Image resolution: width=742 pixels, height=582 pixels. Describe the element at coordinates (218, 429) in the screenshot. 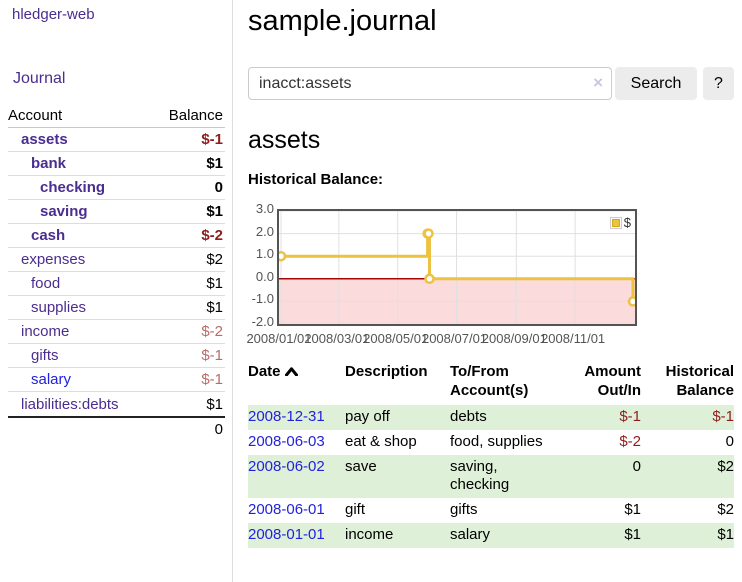

I see `accounts-total-value: 0` at that location.